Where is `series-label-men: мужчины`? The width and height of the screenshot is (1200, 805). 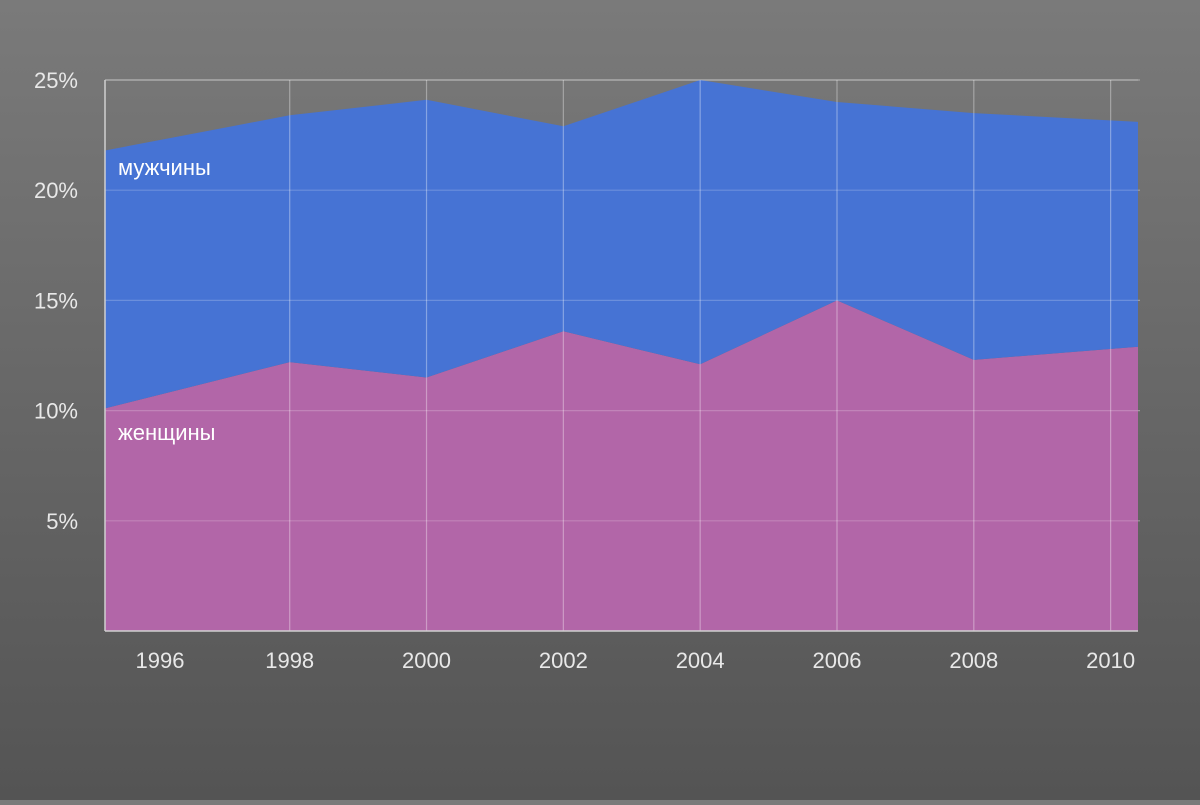
series-label-men: мужчины is located at coordinates (164, 167).